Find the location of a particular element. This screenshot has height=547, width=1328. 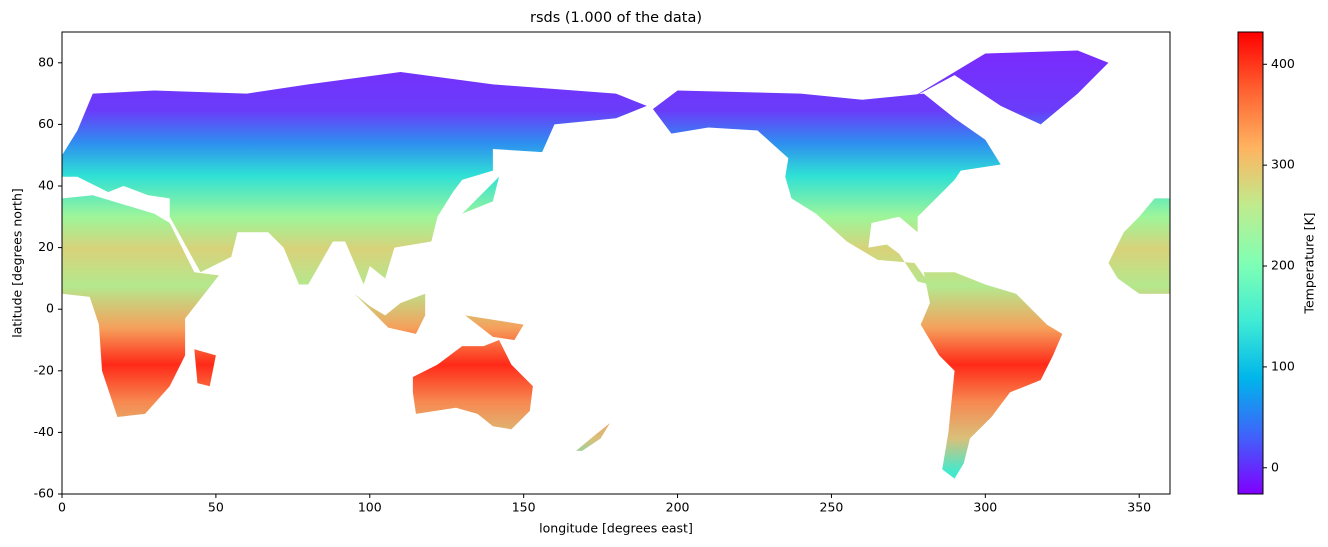

x-tick-label: 350 is located at coordinates (1139, 507).